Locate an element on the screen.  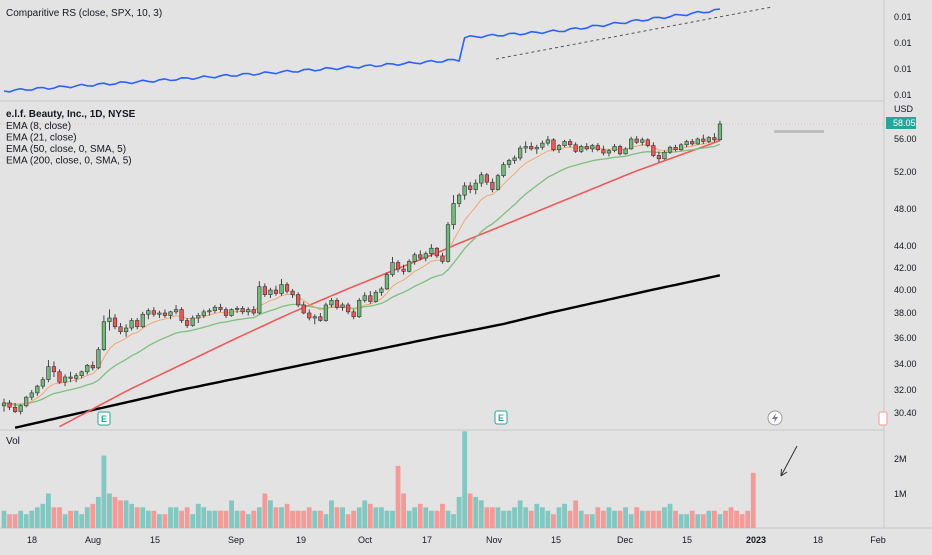
time-axis-label: Oct is located at coordinates (365, 540).